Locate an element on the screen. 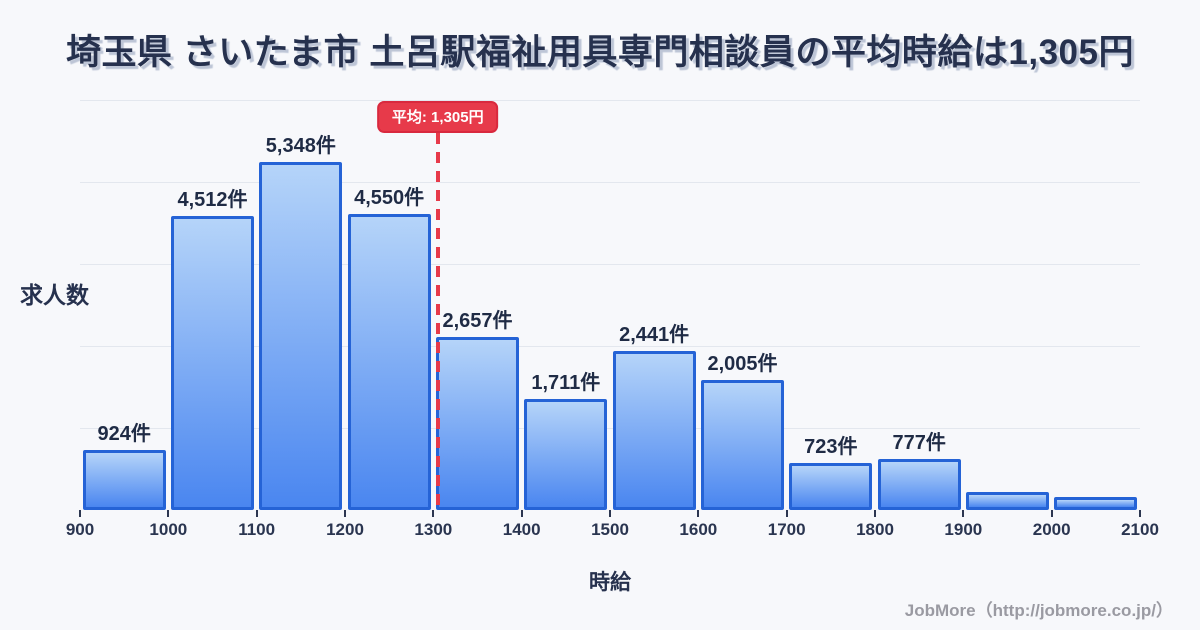 The height and width of the screenshot is (630, 1200). x-tick-label: 1700 is located at coordinates (786, 529).